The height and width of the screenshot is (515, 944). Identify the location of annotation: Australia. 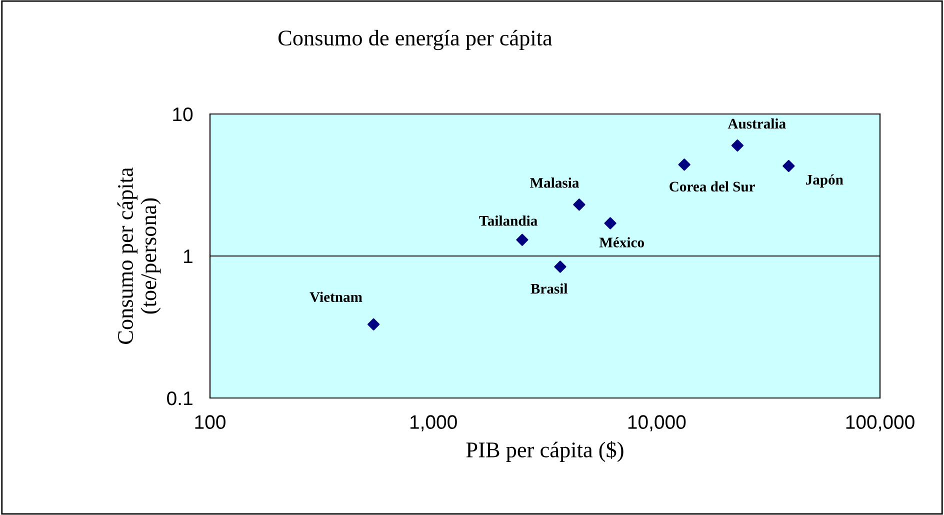
(757, 123).